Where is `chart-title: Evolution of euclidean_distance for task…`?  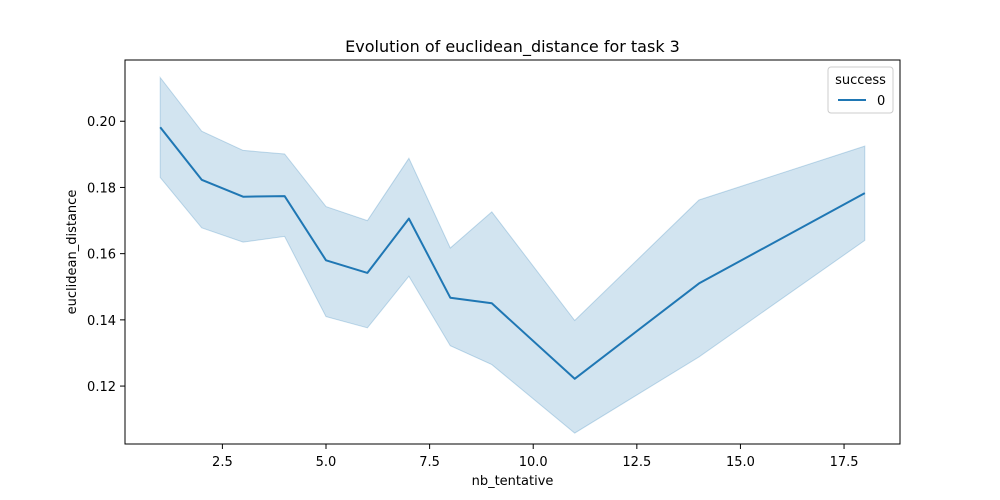 chart-title: Evolution of euclidean_distance for task… is located at coordinates (512, 47).